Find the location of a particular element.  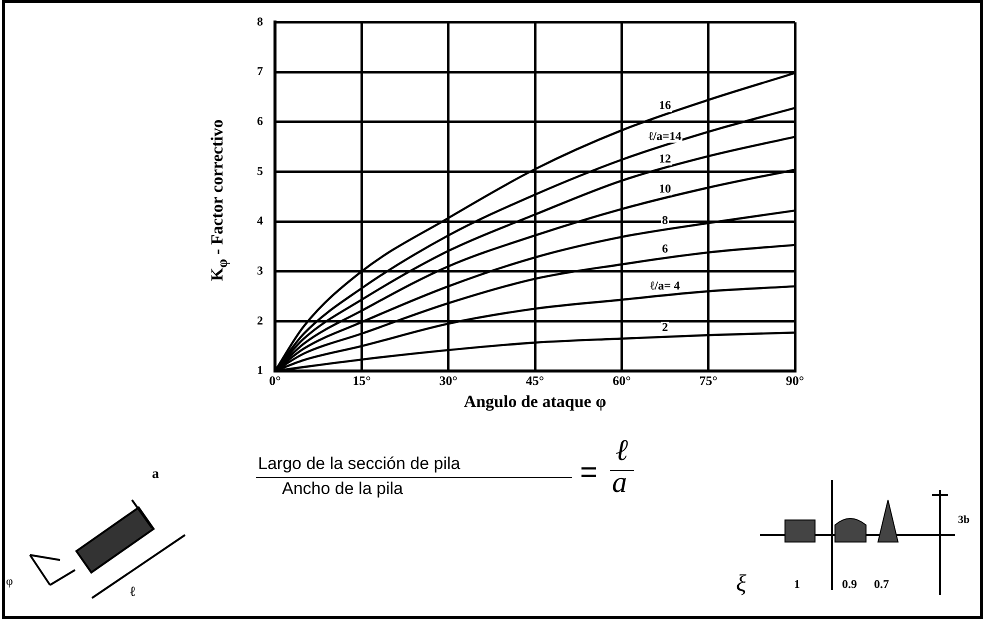

y-tick-label: 5 is located at coordinates (260, 171).